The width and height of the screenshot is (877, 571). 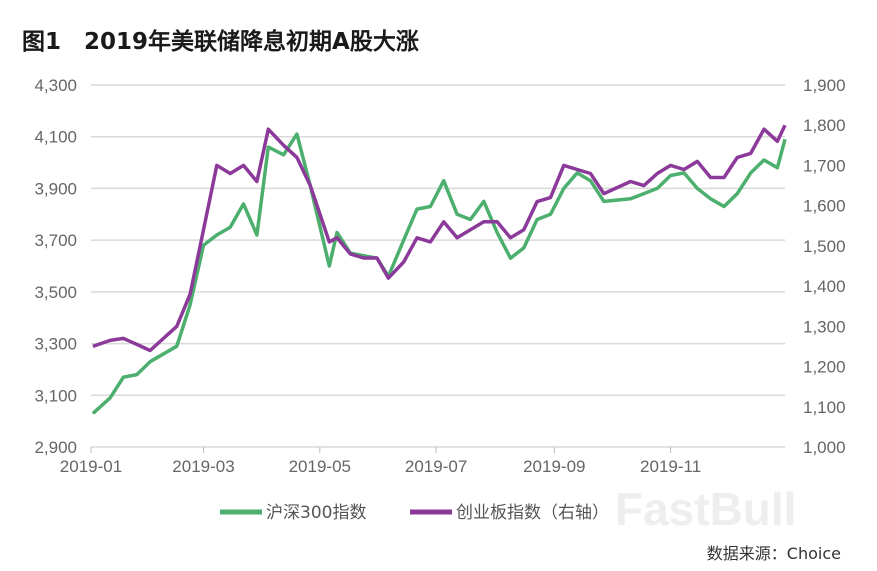 I want to click on y-right-tick-label: 1,300, so click(x=824, y=326).